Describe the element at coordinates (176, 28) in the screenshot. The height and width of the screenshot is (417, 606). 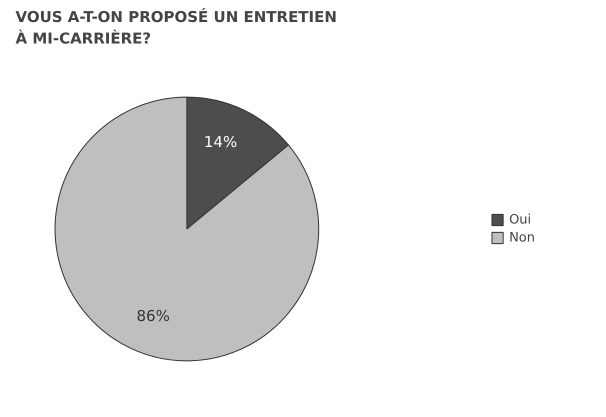
I see `chart-title: VOUS A-T-ON PROPOSÉ UN ENTRETIEN À MI-CARRIÈRE?` at that location.